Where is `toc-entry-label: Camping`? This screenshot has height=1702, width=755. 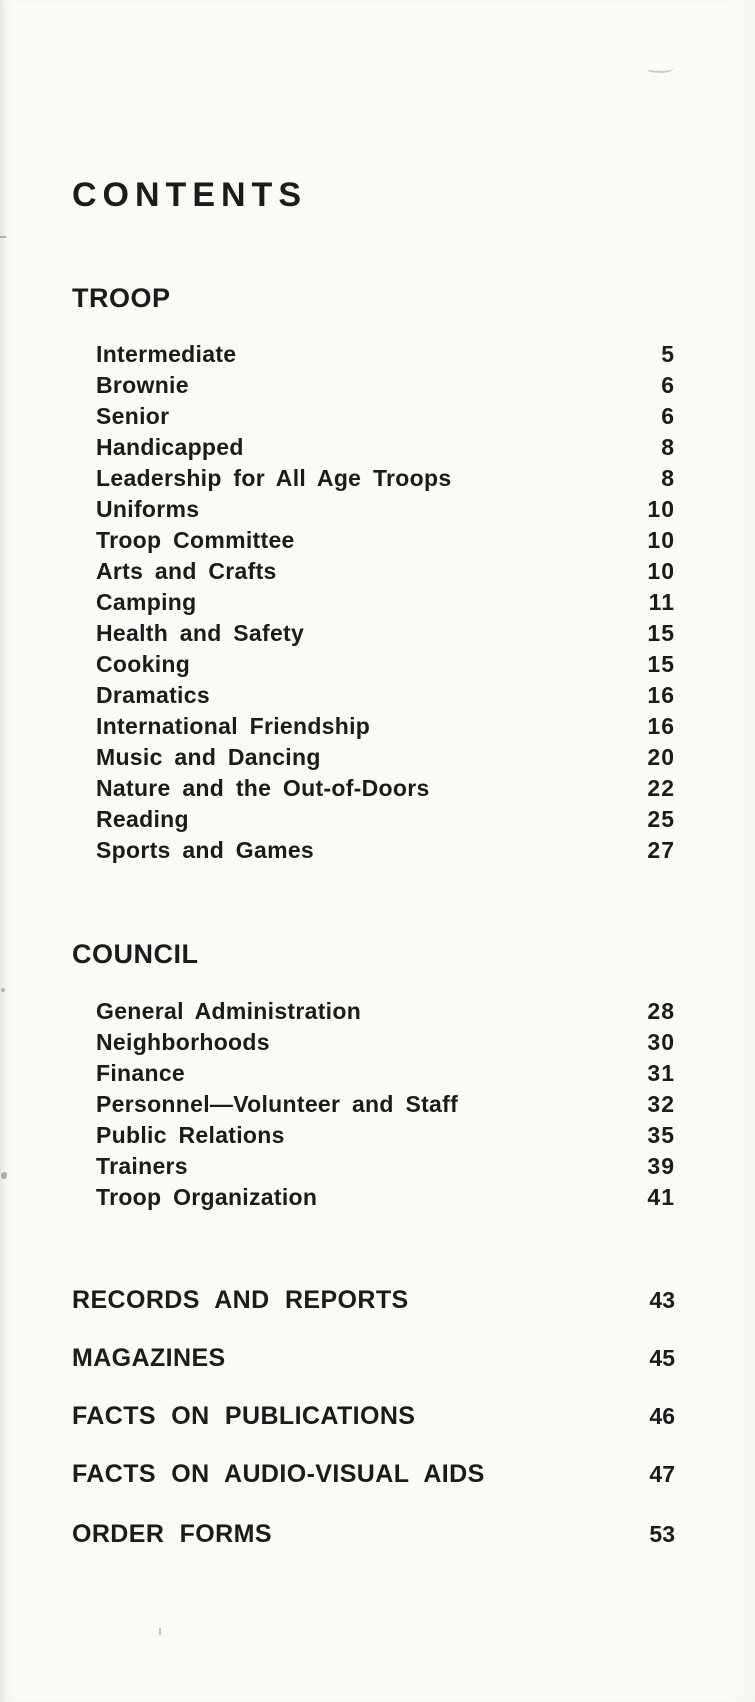
toc-entry-label: Camping is located at coordinates (146, 602).